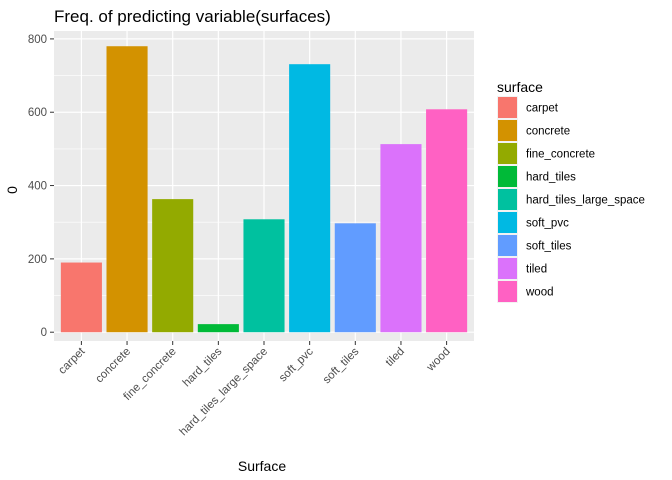 Image resolution: width=672 pixels, height=480 pixels. I want to click on legend-label-hard_tiles_large_space: hard_tiles_large_space, so click(585, 201).